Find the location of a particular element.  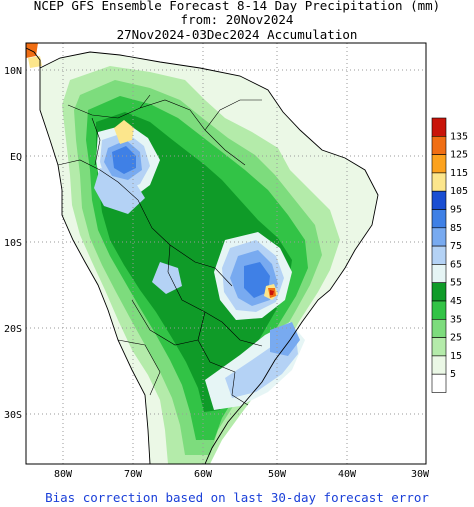

legend-label: 85 is located at coordinates (456, 228).